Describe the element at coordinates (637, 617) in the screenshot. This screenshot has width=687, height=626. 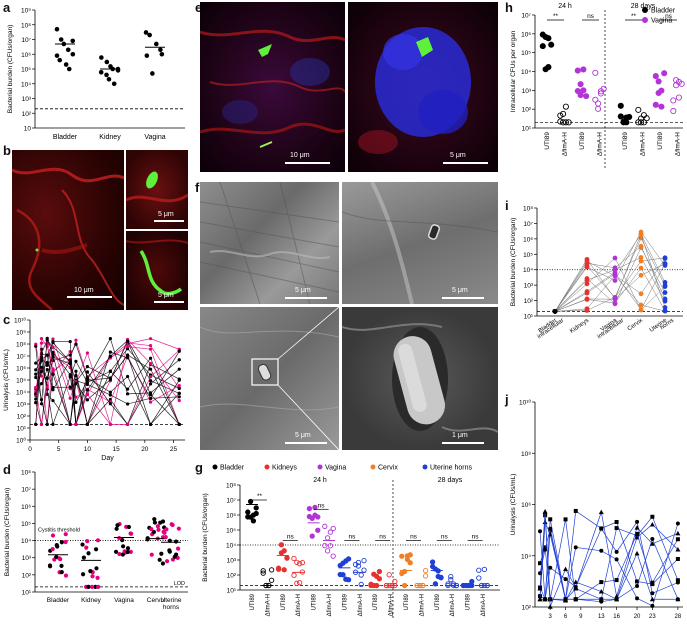
I see `x-tick-label: 20` at that location.